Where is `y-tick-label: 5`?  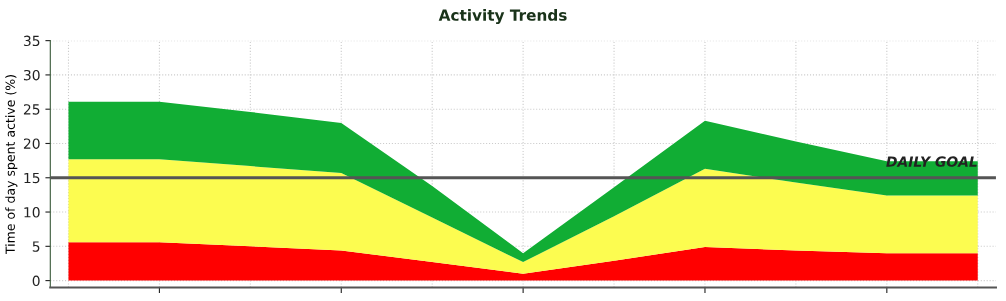 y-tick-label: 5 is located at coordinates (36, 246).